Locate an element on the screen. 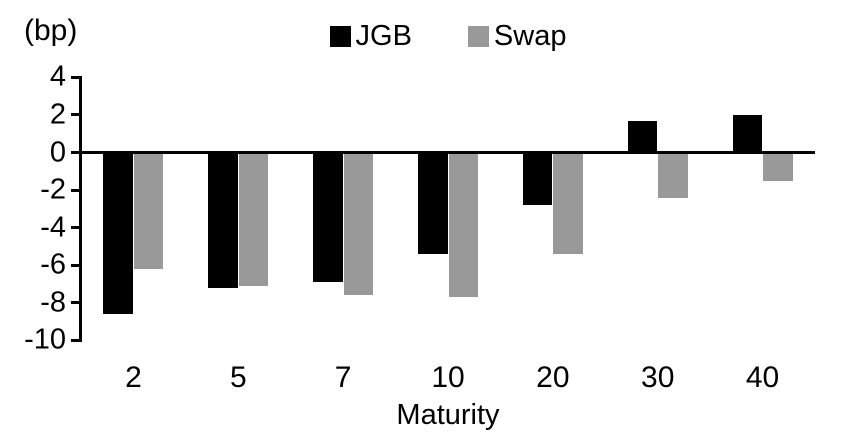 The width and height of the screenshot is (852, 438). x-axis-zero-line is located at coordinates (447, 152).